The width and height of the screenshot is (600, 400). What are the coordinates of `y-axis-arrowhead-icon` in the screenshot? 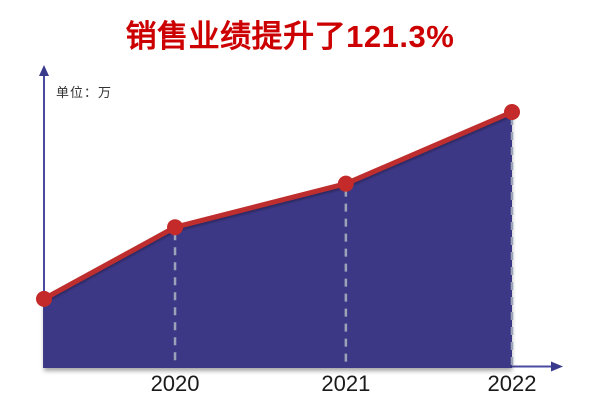 It's located at (44, 70).